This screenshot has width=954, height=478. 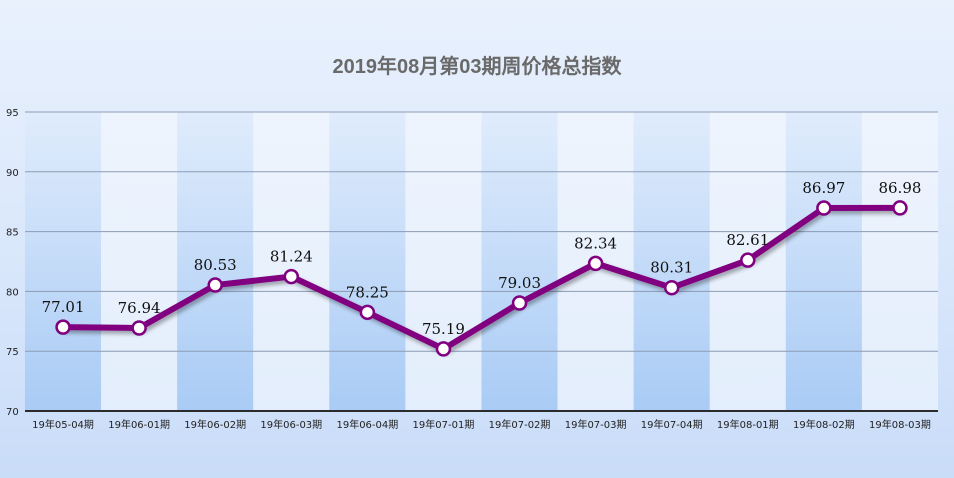 I want to click on data-label: 78.25, so click(x=367, y=292).